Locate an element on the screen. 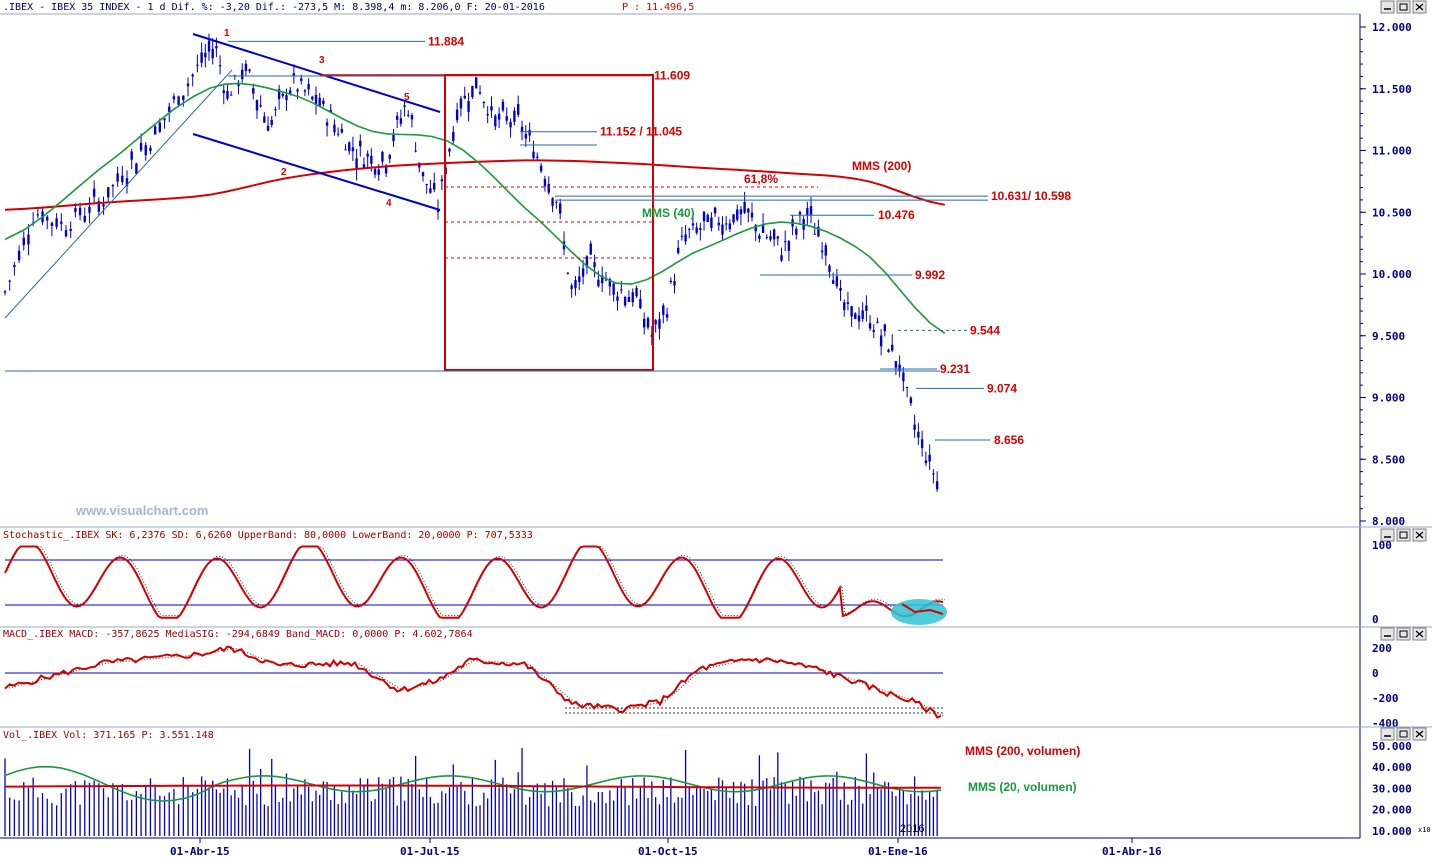  macd-maximize-glyph is located at coordinates (1403, 634).